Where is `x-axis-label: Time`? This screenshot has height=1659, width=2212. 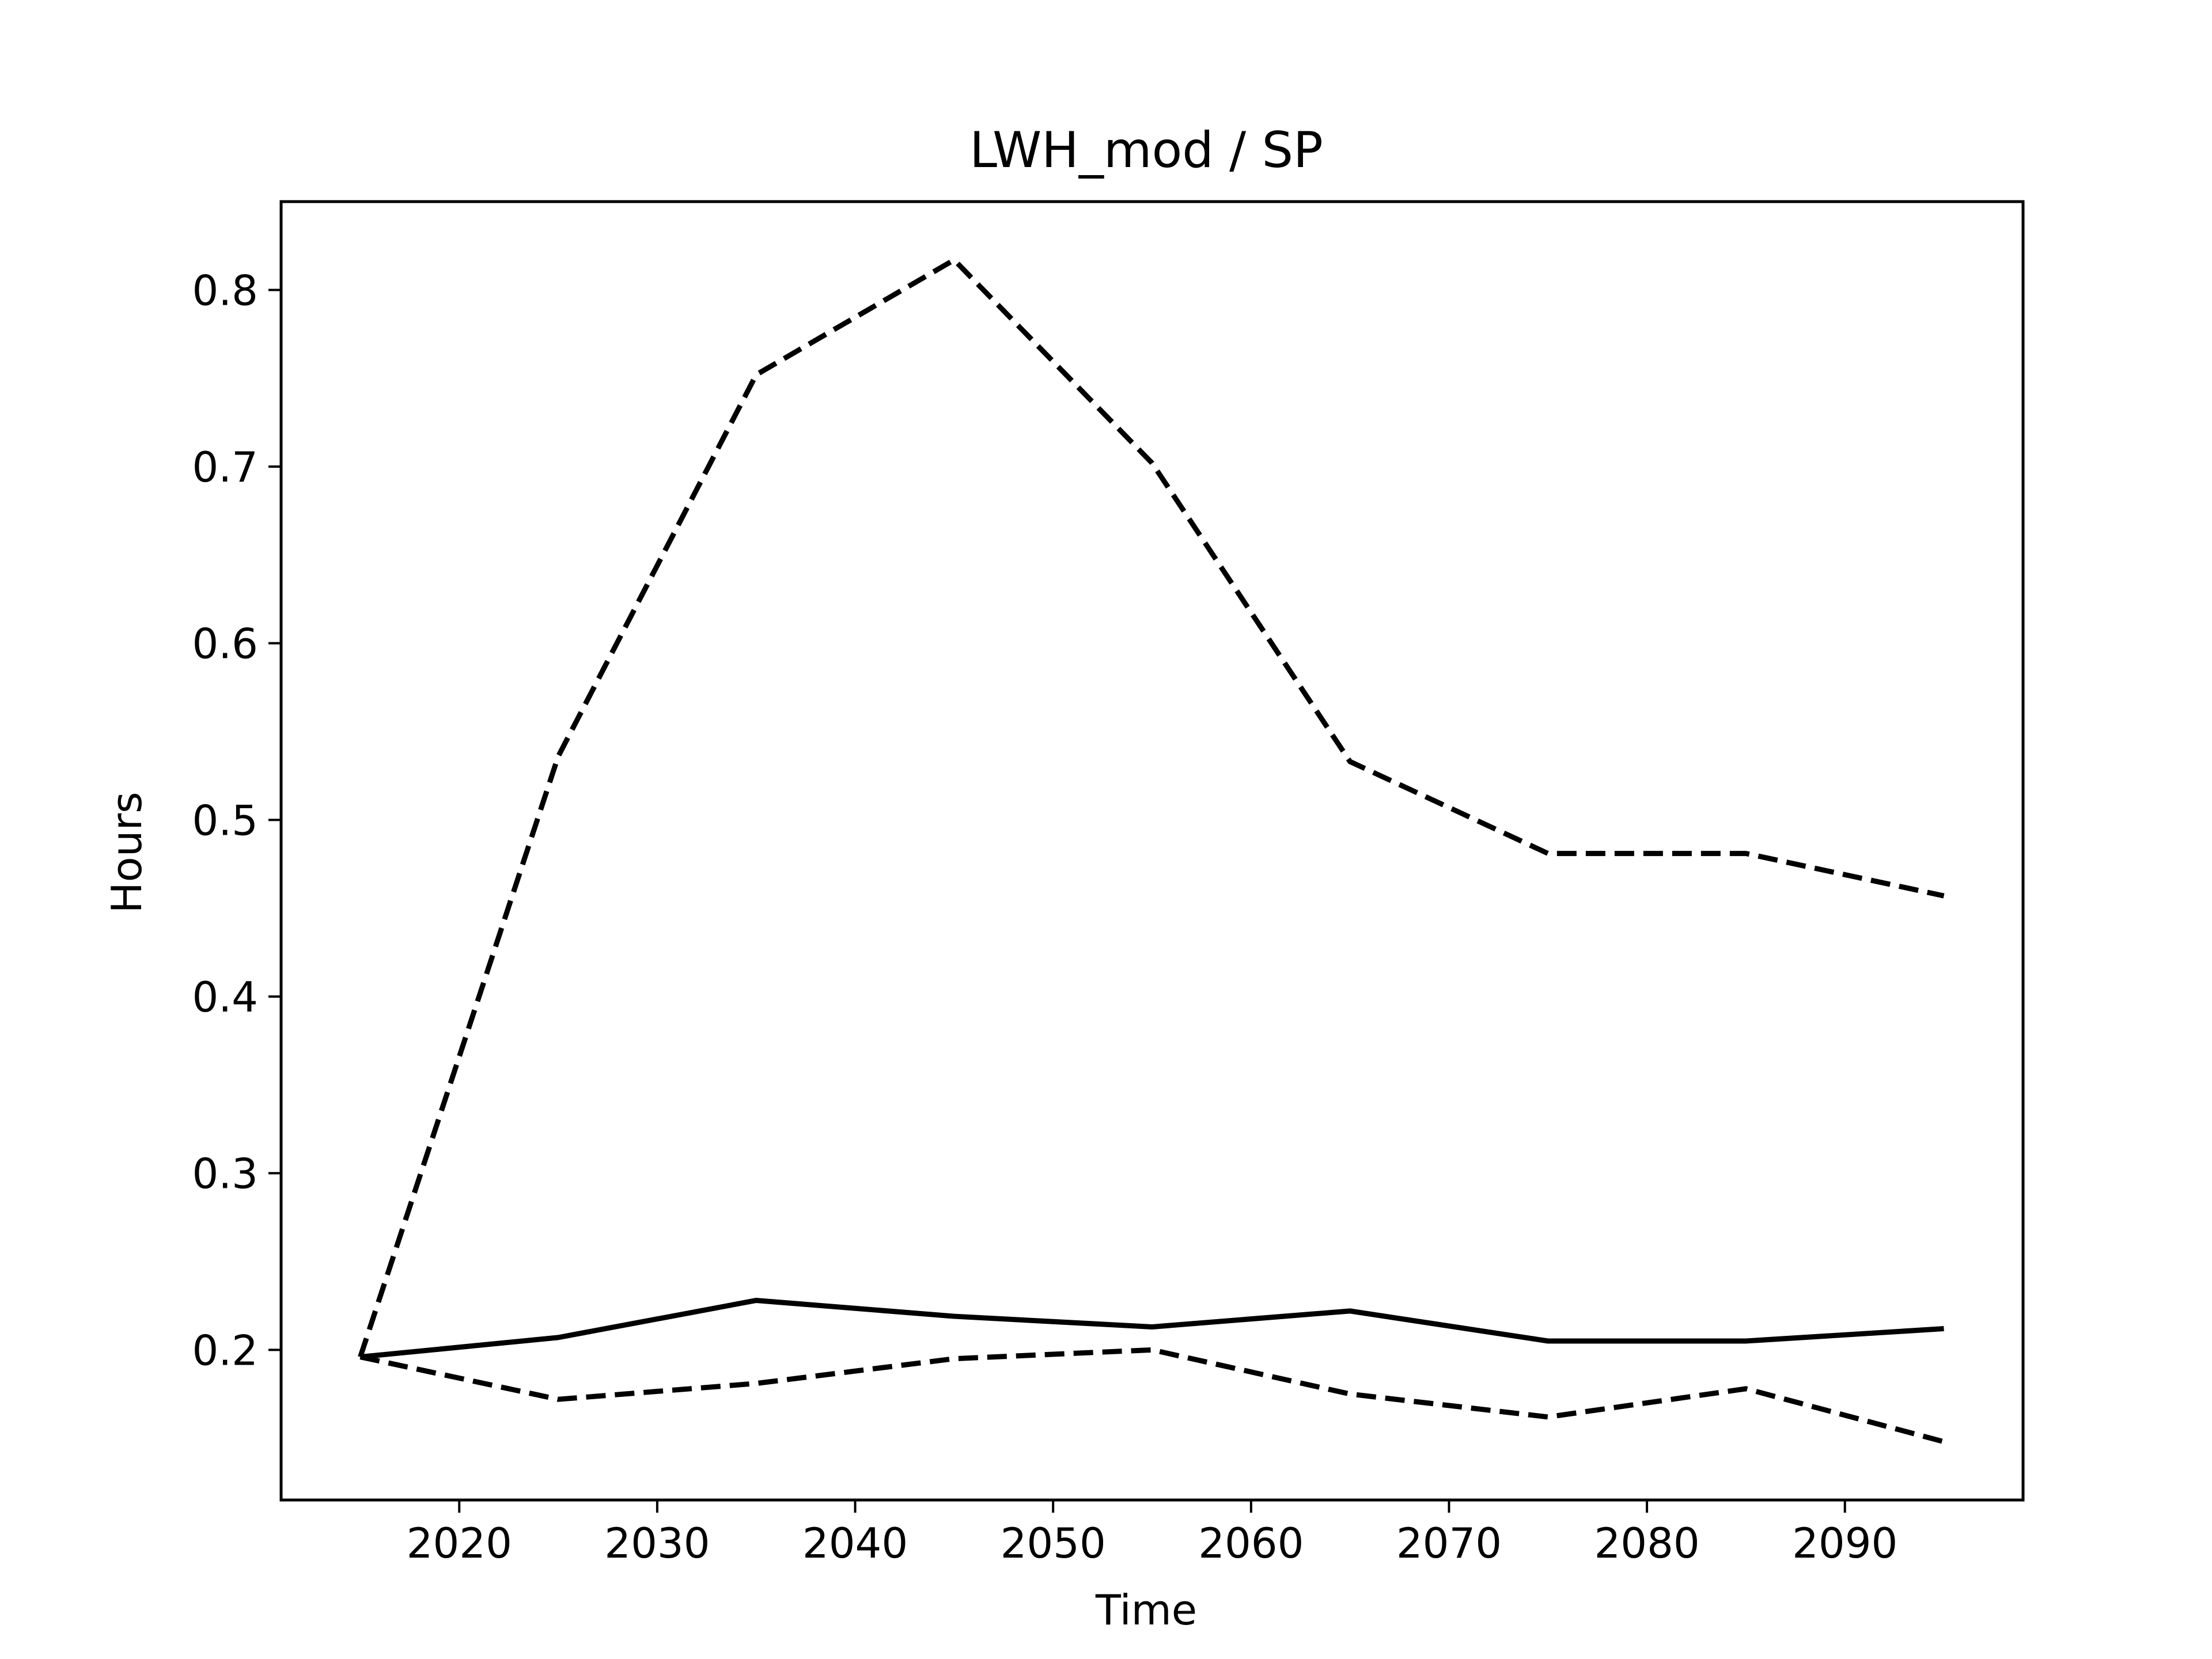
x-axis-label: Time is located at coordinates (1146, 1610).